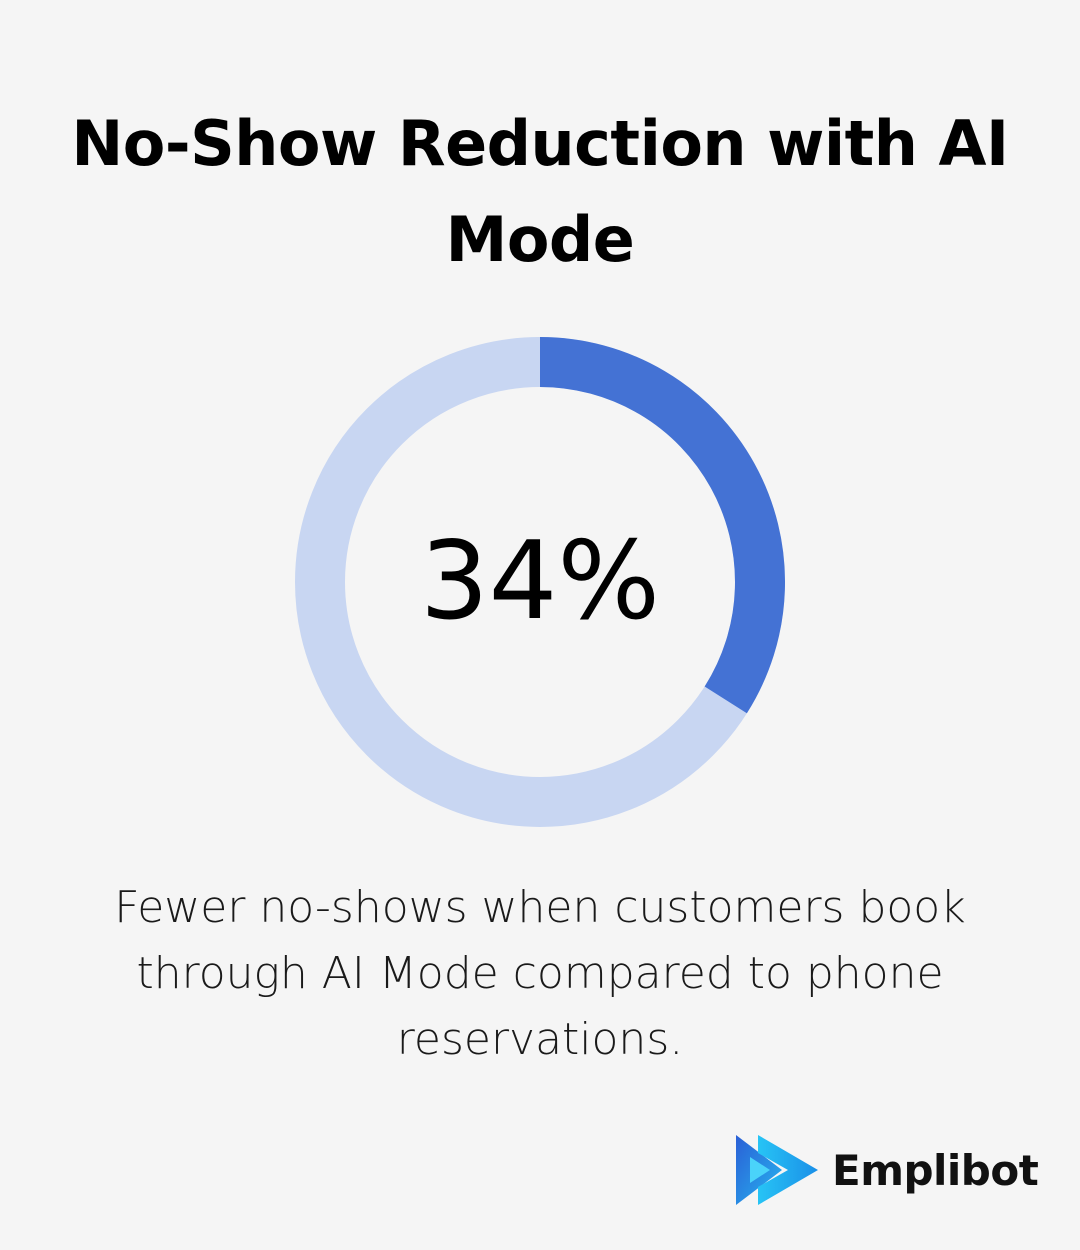 The width and height of the screenshot is (1080, 1250). I want to click on brand-logo: Emplibot, so click(887, 1170).